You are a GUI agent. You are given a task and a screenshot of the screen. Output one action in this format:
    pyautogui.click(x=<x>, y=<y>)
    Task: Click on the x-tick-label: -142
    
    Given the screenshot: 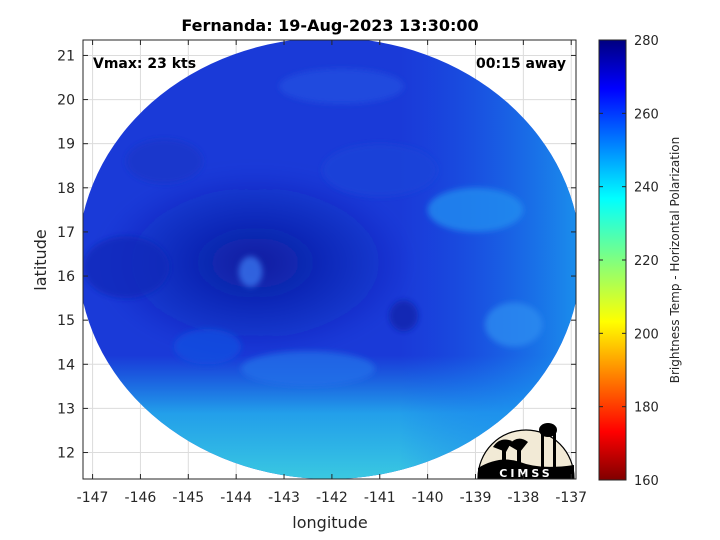 What is the action you would take?
    pyautogui.click(x=332, y=498)
    